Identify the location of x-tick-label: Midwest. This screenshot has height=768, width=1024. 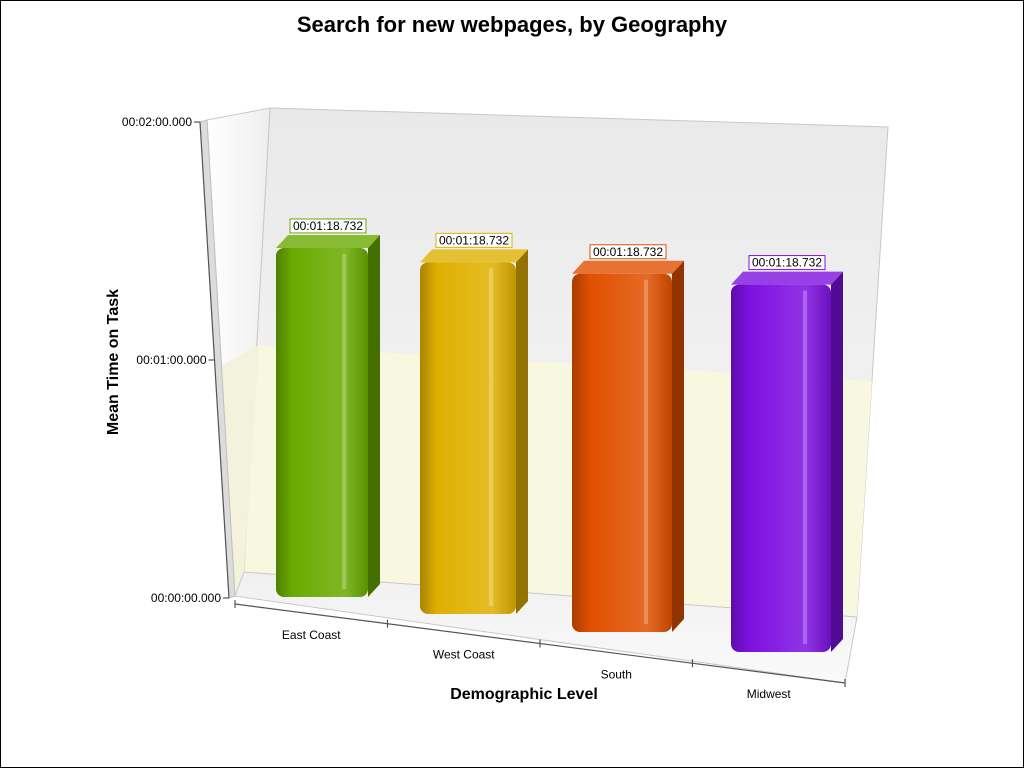
(769, 694).